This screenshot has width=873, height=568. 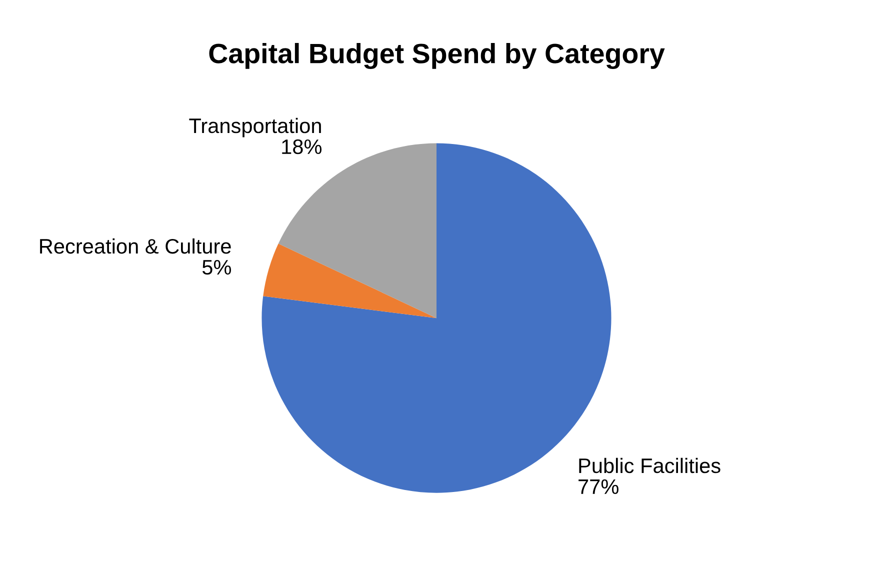 What do you see at coordinates (217, 267) in the screenshot?
I see `data-label: 5%` at bounding box center [217, 267].